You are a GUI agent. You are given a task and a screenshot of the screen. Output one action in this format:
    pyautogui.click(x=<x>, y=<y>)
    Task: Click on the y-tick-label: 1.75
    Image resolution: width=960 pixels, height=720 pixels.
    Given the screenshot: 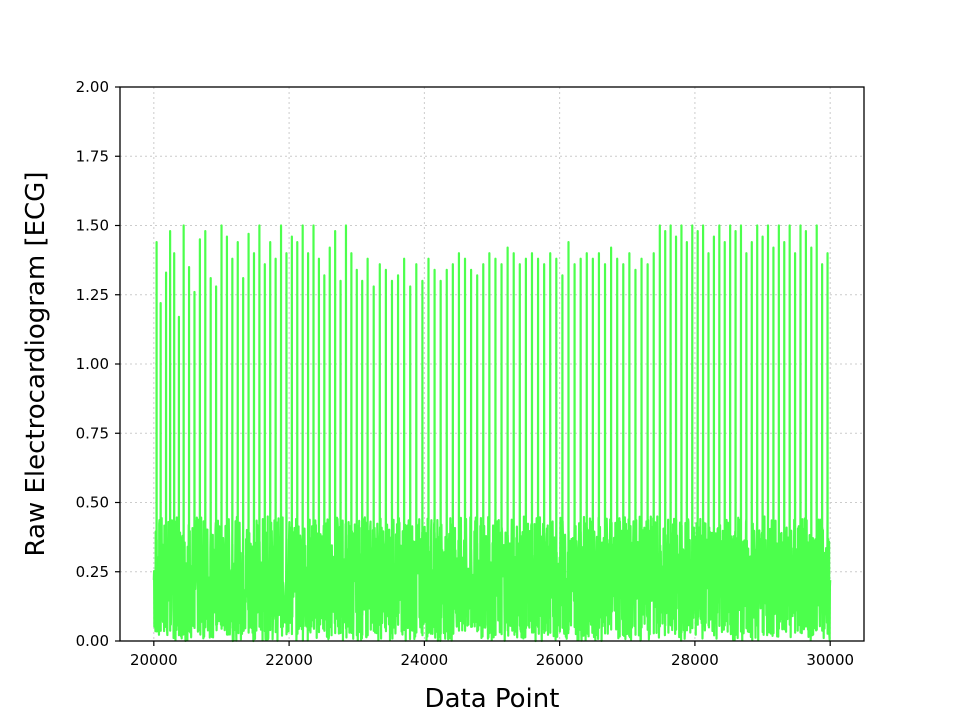 What is the action you would take?
    pyautogui.click(x=92, y=156)
    